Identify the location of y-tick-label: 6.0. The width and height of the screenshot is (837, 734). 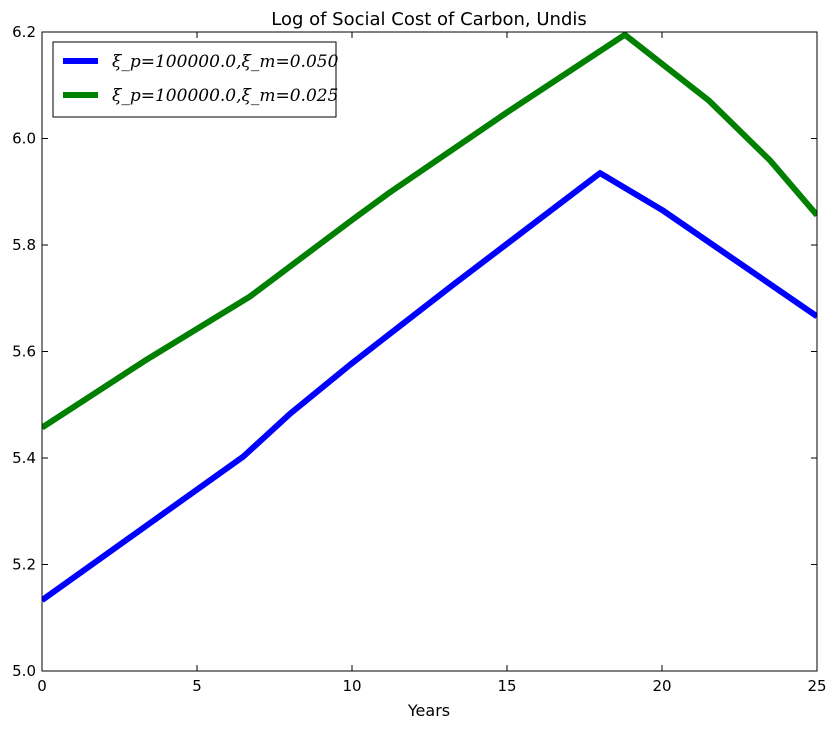
(24, 139).